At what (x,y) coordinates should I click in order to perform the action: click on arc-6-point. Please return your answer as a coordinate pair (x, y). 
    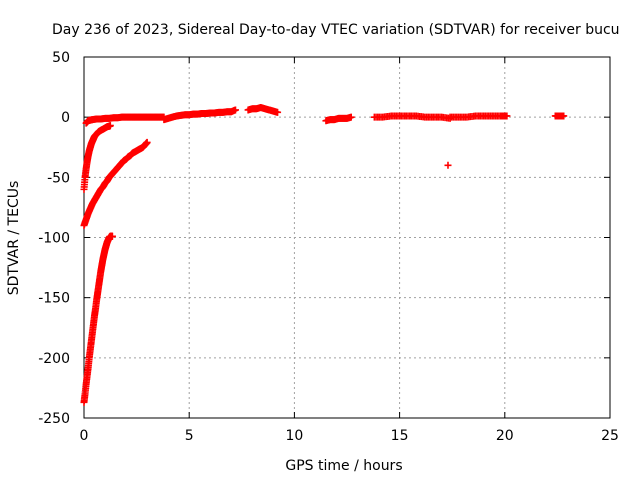
    Looking at the image, I should click on (278, 112).